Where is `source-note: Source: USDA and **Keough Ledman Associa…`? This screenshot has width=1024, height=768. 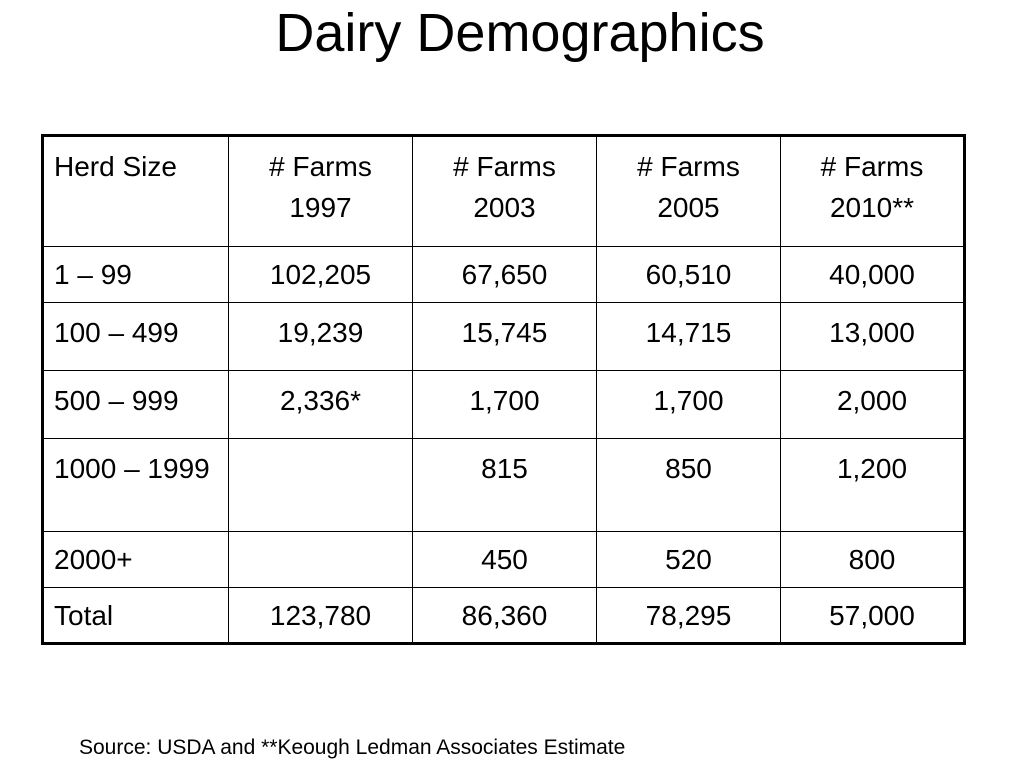
source-note: Source: USDA and **Keough Ledman Associa… is located at coordinates (352, 747).